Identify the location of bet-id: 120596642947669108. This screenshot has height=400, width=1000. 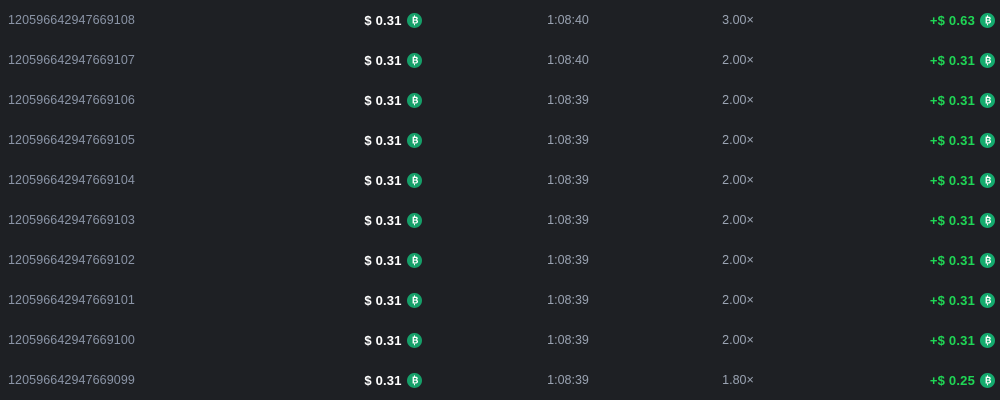
(71, 20).